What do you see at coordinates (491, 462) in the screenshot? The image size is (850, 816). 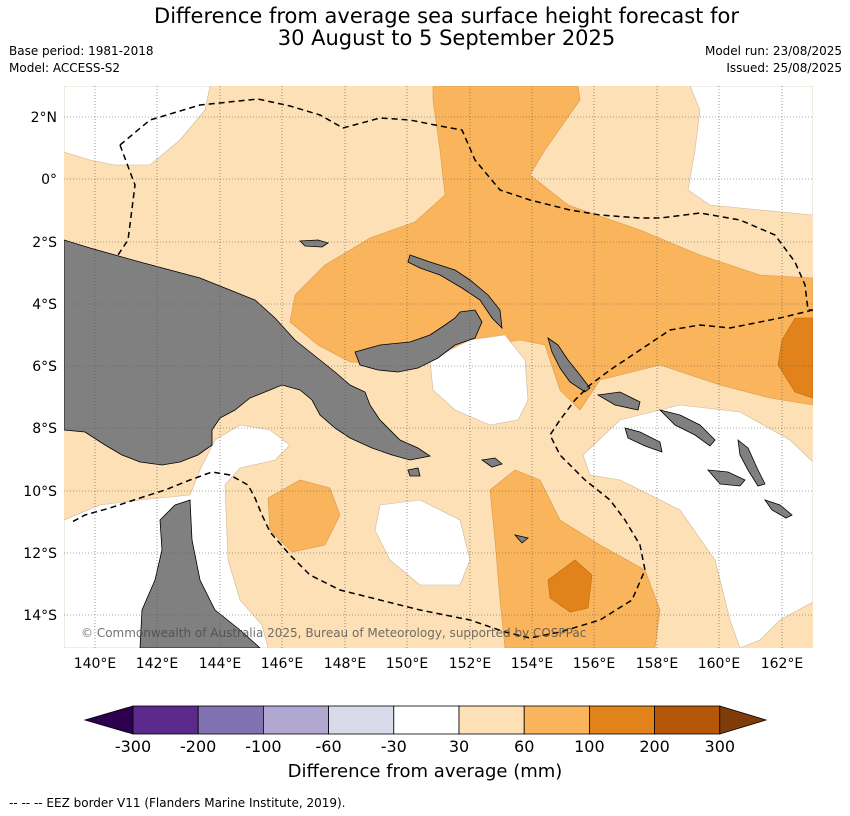 I see `land-louisiade` at bounding box center [491, 462].